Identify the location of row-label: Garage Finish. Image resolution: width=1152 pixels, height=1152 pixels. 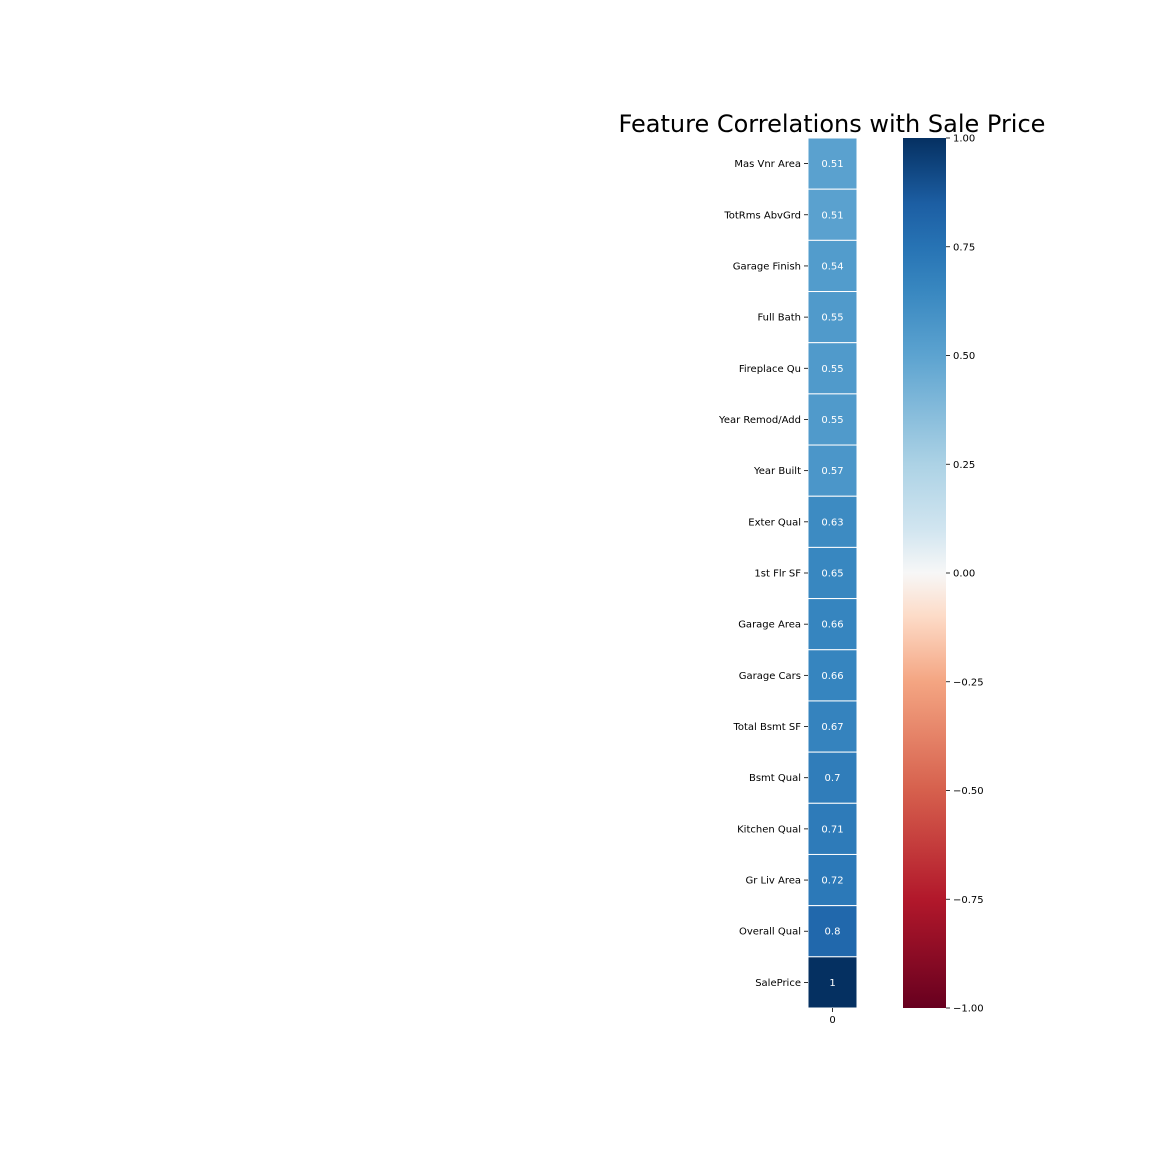
(767, 266).